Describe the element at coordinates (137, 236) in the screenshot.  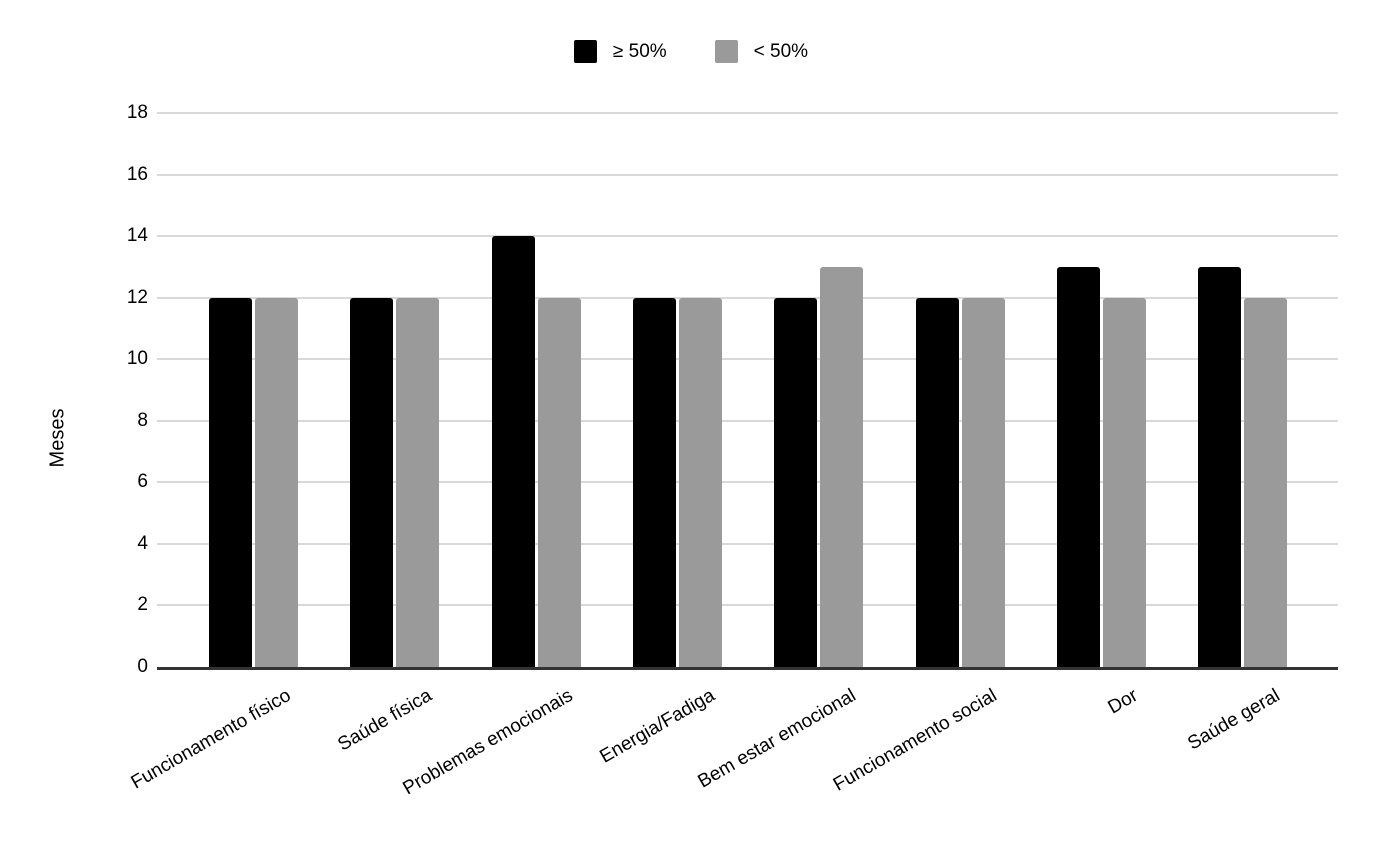
I see `y-tick-label-14: 14` at that location.